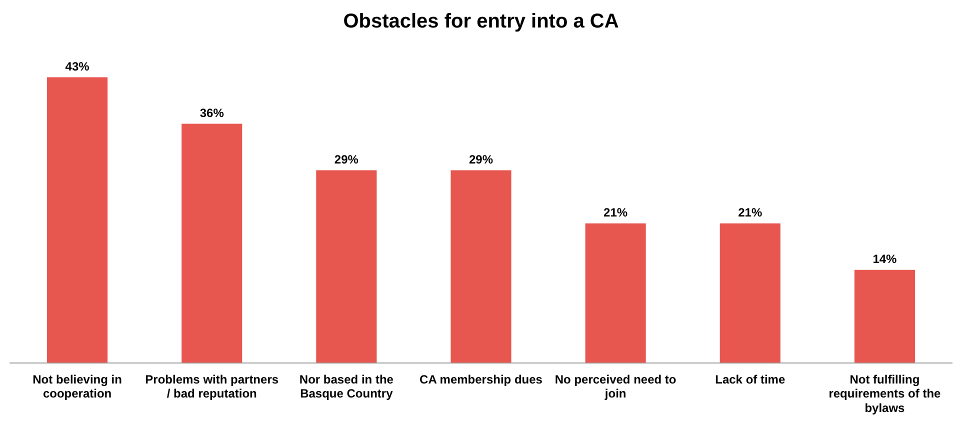  What do you see at coordinates (212, 386) in the screenshot?
I see `x-tick-label: Problems with partners / bad reputation` at bounding box center [212, 386].